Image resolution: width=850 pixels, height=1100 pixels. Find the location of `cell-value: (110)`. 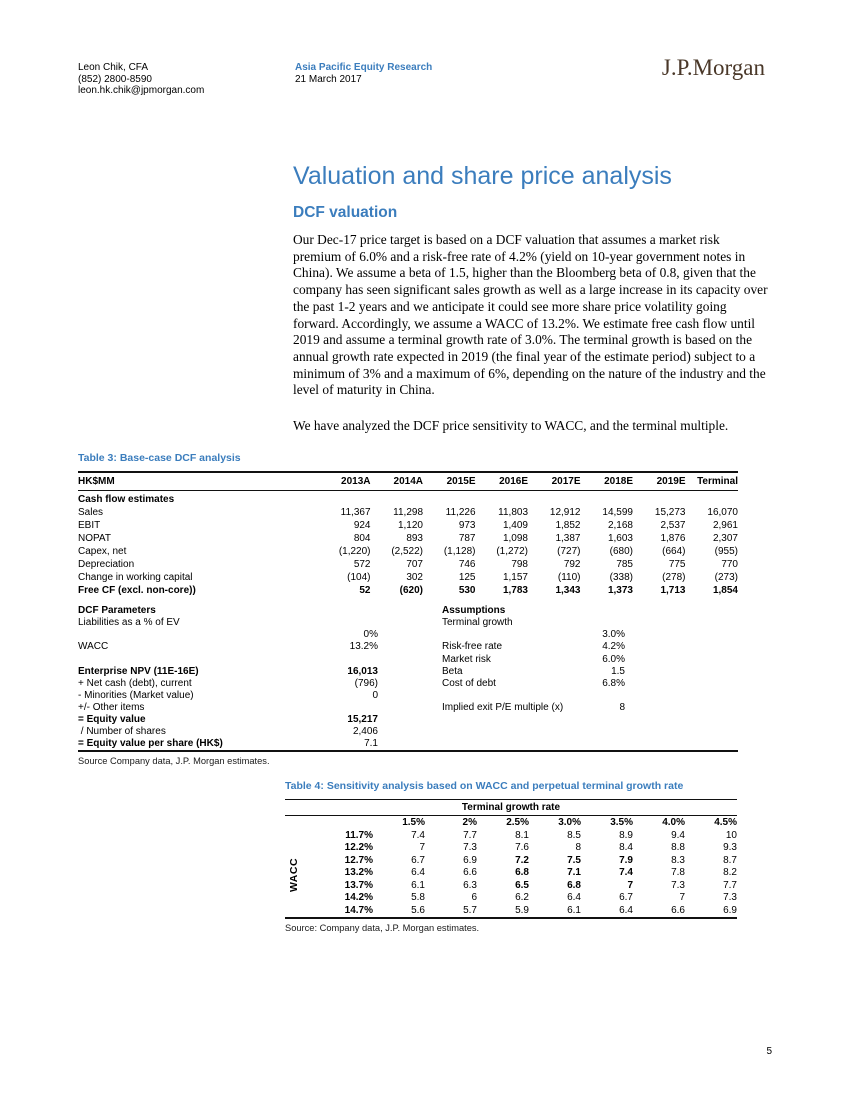

cell-value: (110) is located at coordinates (569, 577).